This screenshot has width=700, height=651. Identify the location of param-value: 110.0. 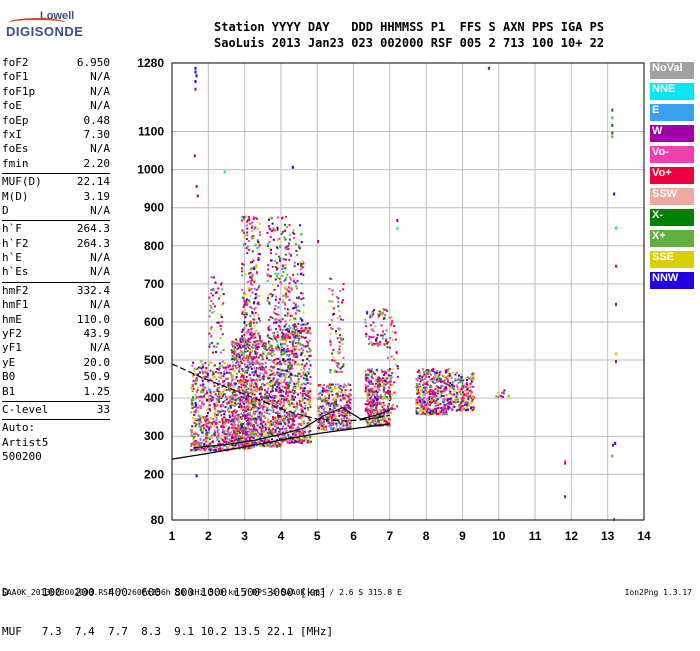
(93, 319).